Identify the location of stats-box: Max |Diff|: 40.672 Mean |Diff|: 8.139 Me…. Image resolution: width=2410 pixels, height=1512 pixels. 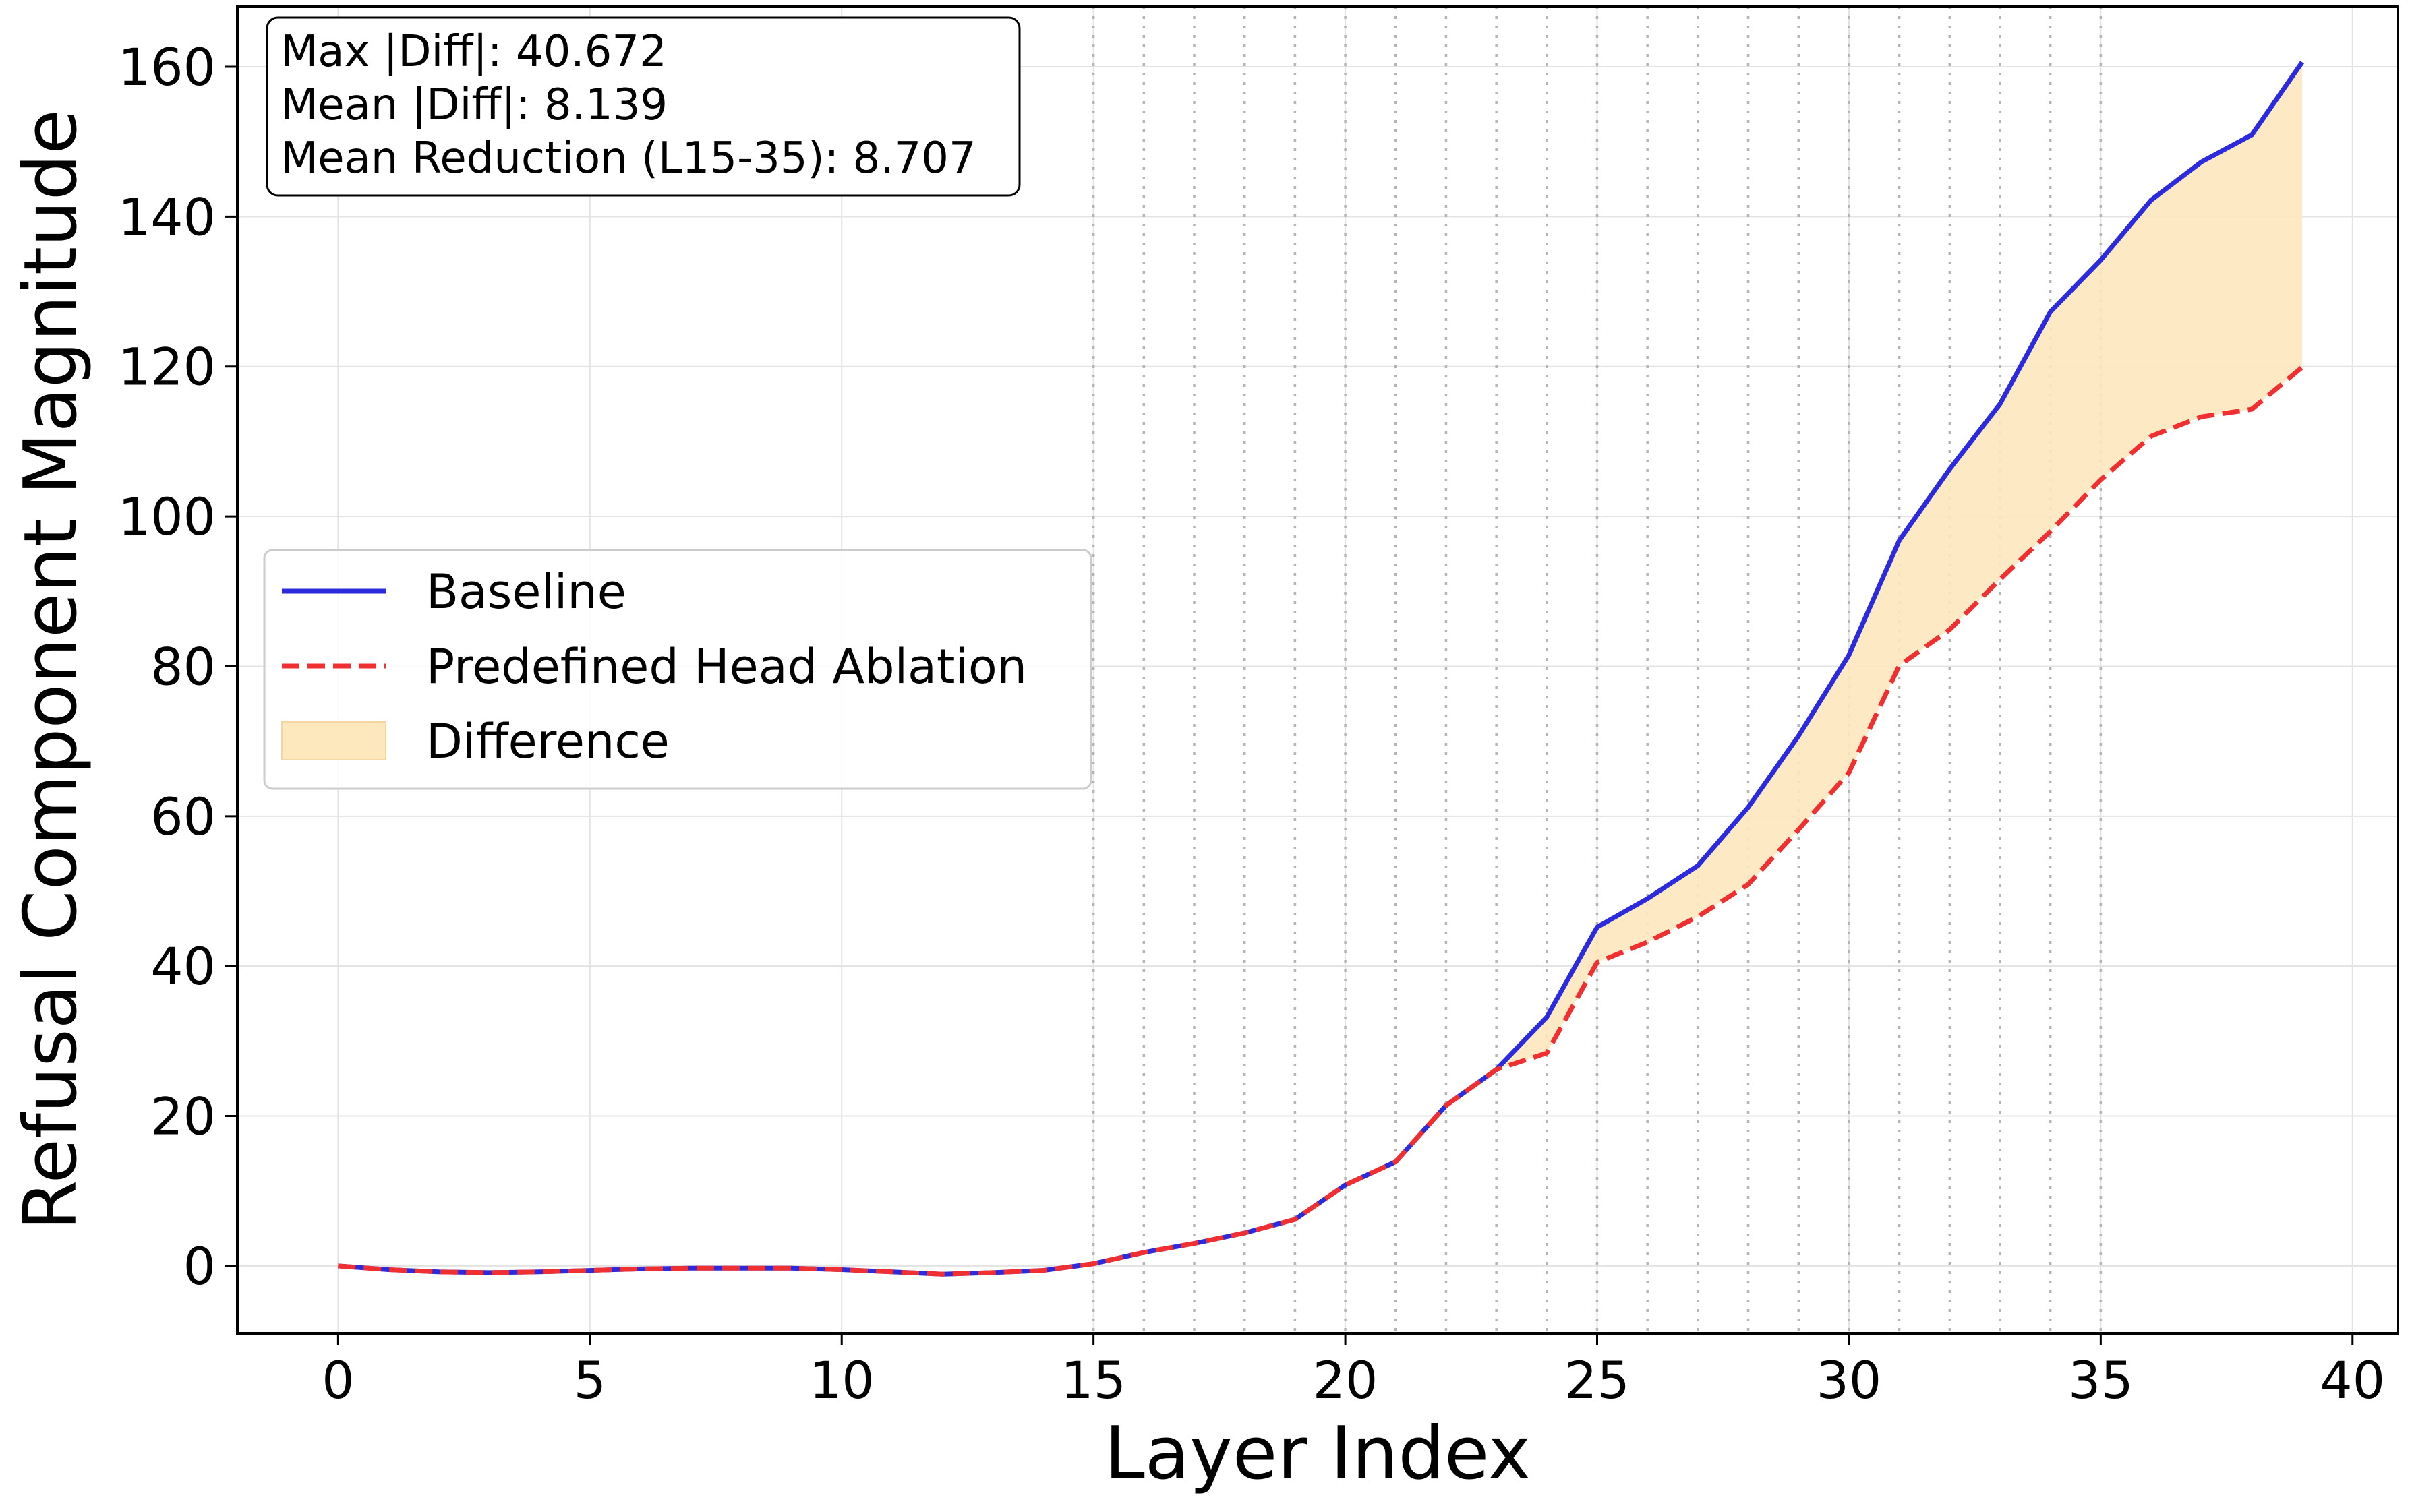
(643, 106).